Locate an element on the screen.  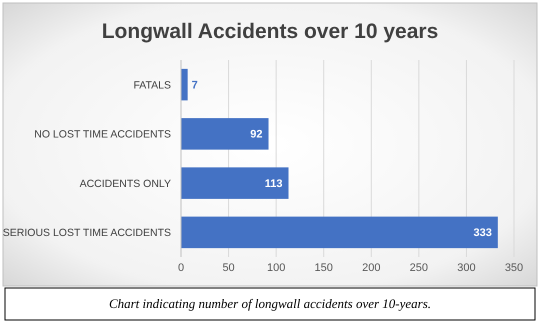
data-label: 92 is located at coordinates (256, 134).